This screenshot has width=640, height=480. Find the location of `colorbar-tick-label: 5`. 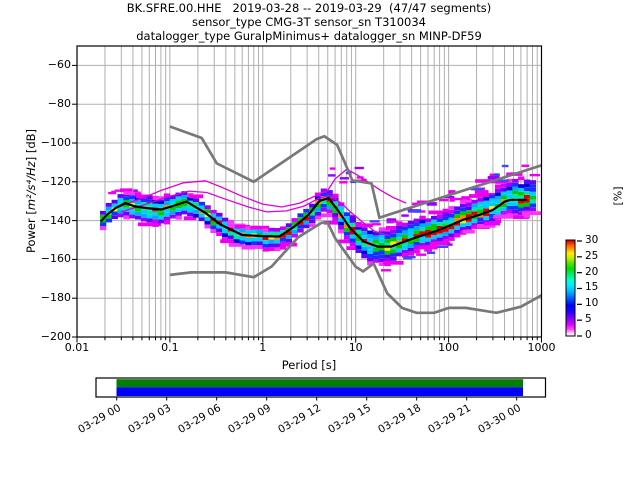

colorbar-tick-label: 5 is located at coordinates (588, 319).